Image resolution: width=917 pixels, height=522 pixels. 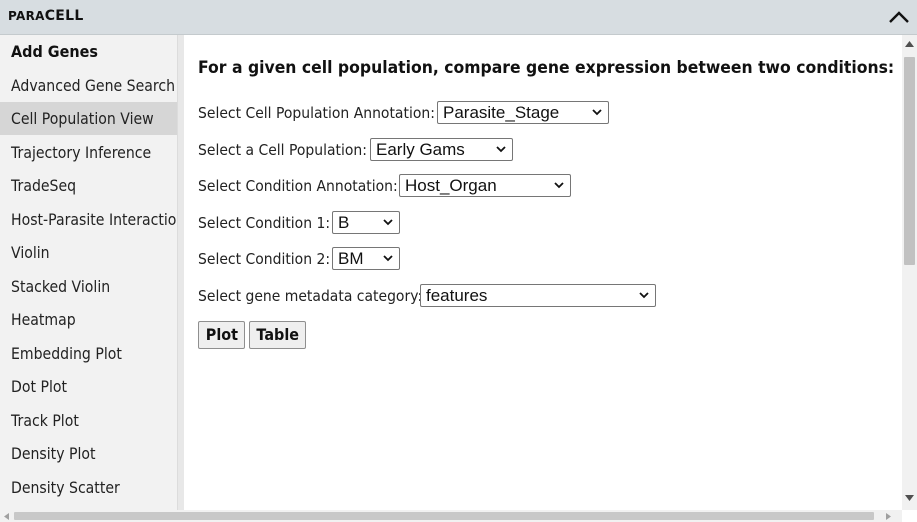 I want to click on scroll-down-arrow-icon, so click(x=909, y=498).